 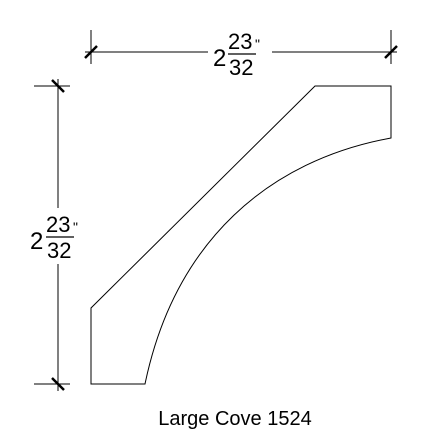 What do you see at coordinates (234, 419) in the screenshot?
I see `drawing-caption: Large Cove 1524` at bounding box center [234, 419].